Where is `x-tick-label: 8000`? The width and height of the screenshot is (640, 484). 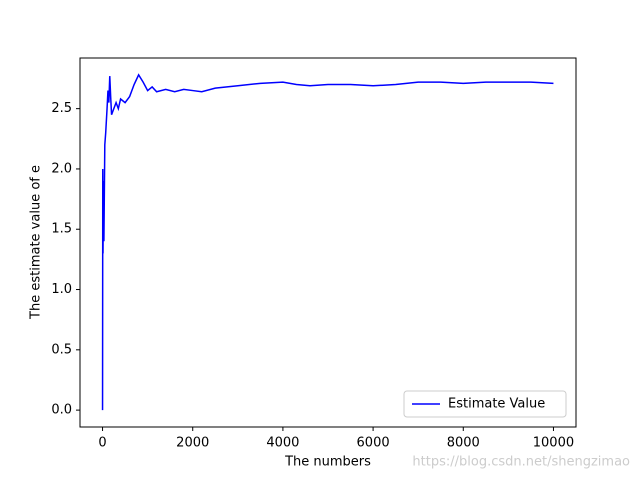
x-tick-label: 8000 is located at coordinates (463, 443).